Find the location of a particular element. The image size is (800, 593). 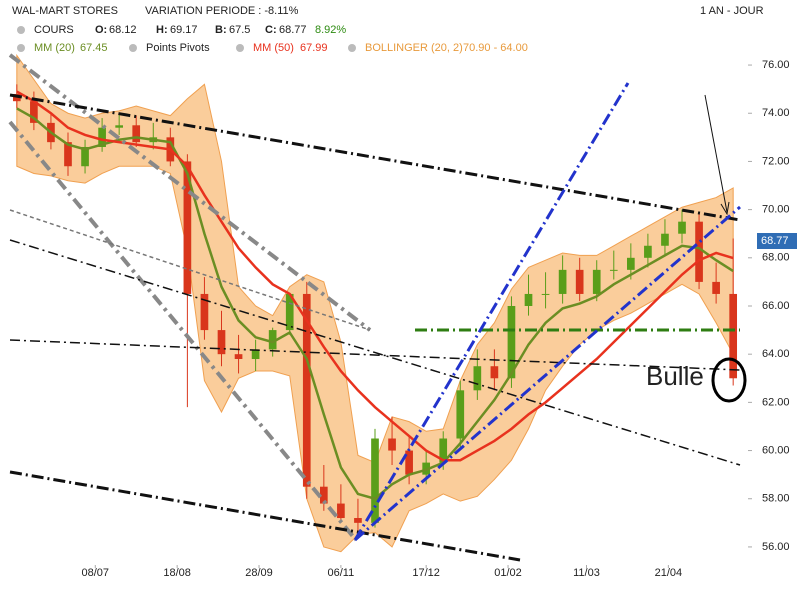

b-label: B: is located at coordinates (221, 30).